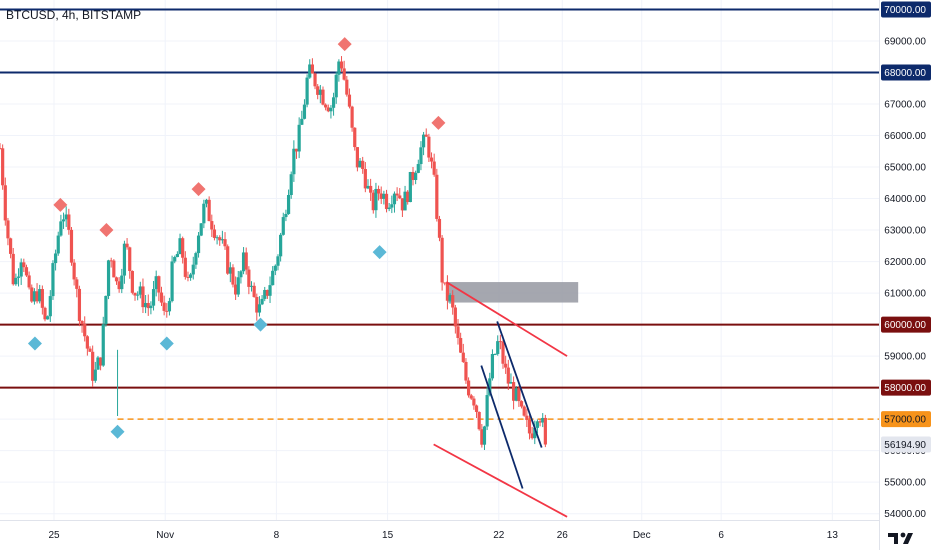  Describe the element at coordinates (905, 420) in the screenshot. I see `price-badge-label: 57000.00` at that location.